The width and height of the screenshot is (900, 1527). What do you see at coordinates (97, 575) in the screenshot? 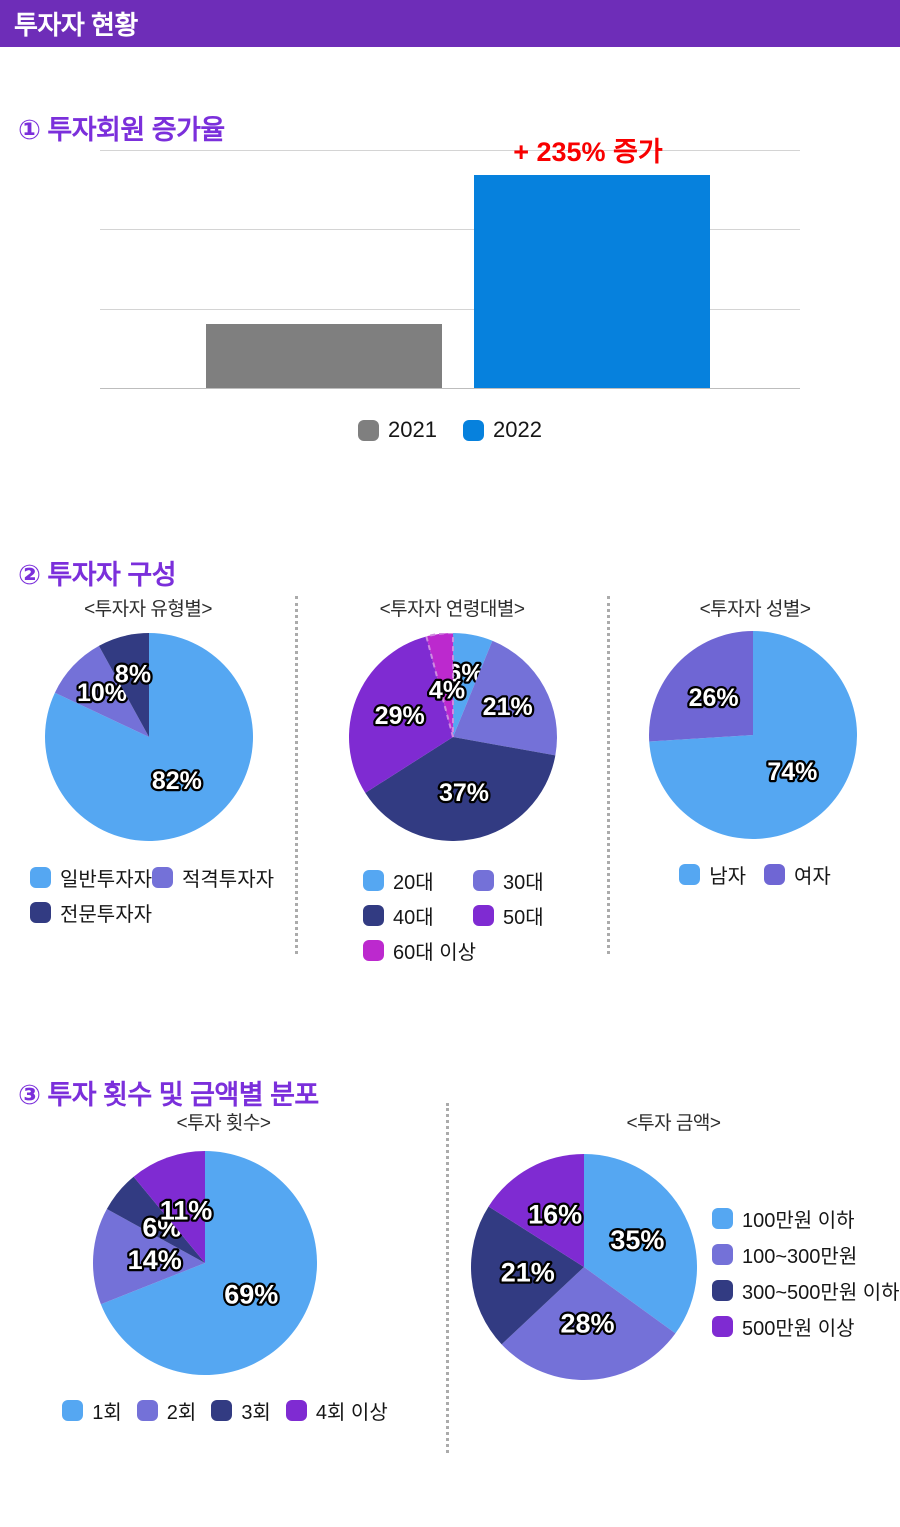
I see `section-title-composition: ② 투자자 구성` at bounding box center [97, 575].